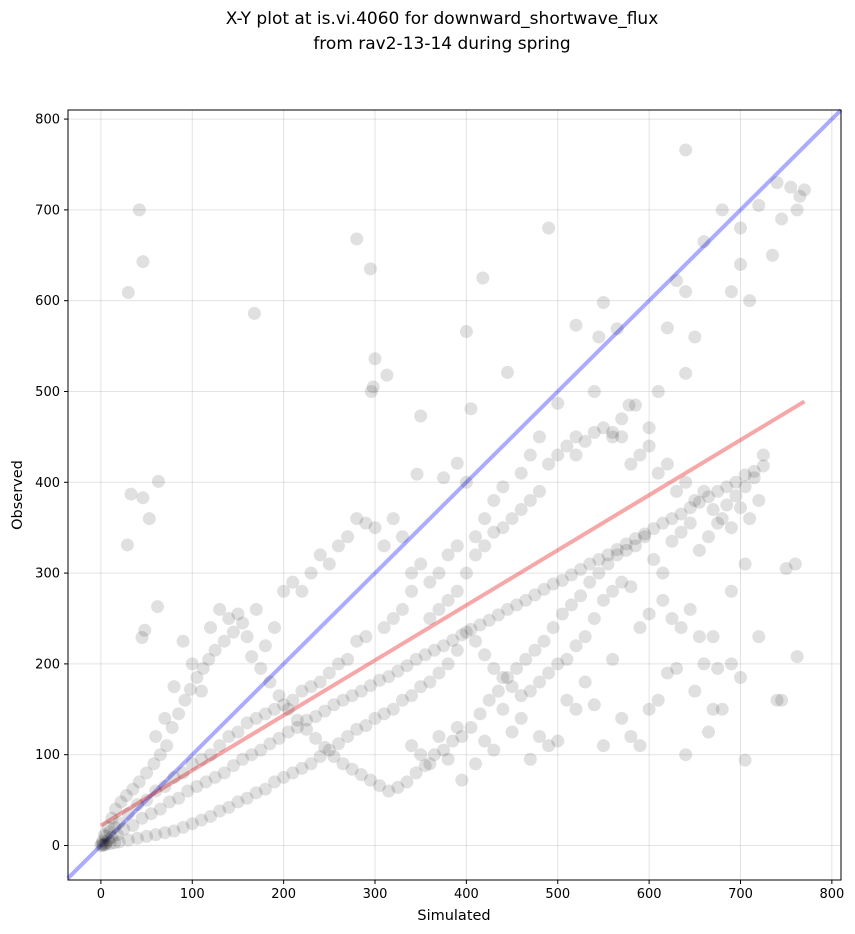  I want to click on y-tick-label-8: 800, so click(47, 120).